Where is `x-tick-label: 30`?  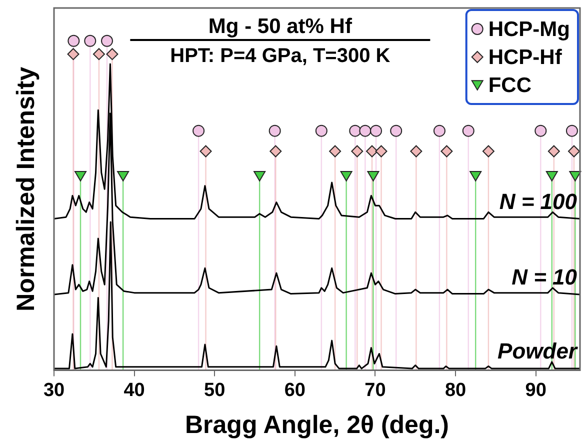 x-tick-label: 30 is located at coordinates (54, 390).